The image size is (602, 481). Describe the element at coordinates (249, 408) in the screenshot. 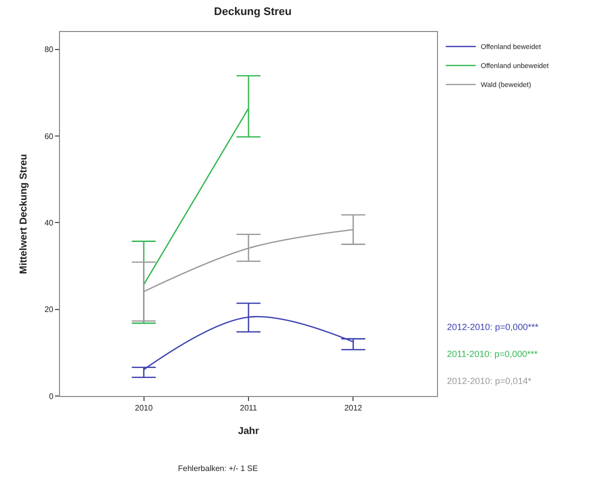

I see `x-tick-label: 2011` at that location.